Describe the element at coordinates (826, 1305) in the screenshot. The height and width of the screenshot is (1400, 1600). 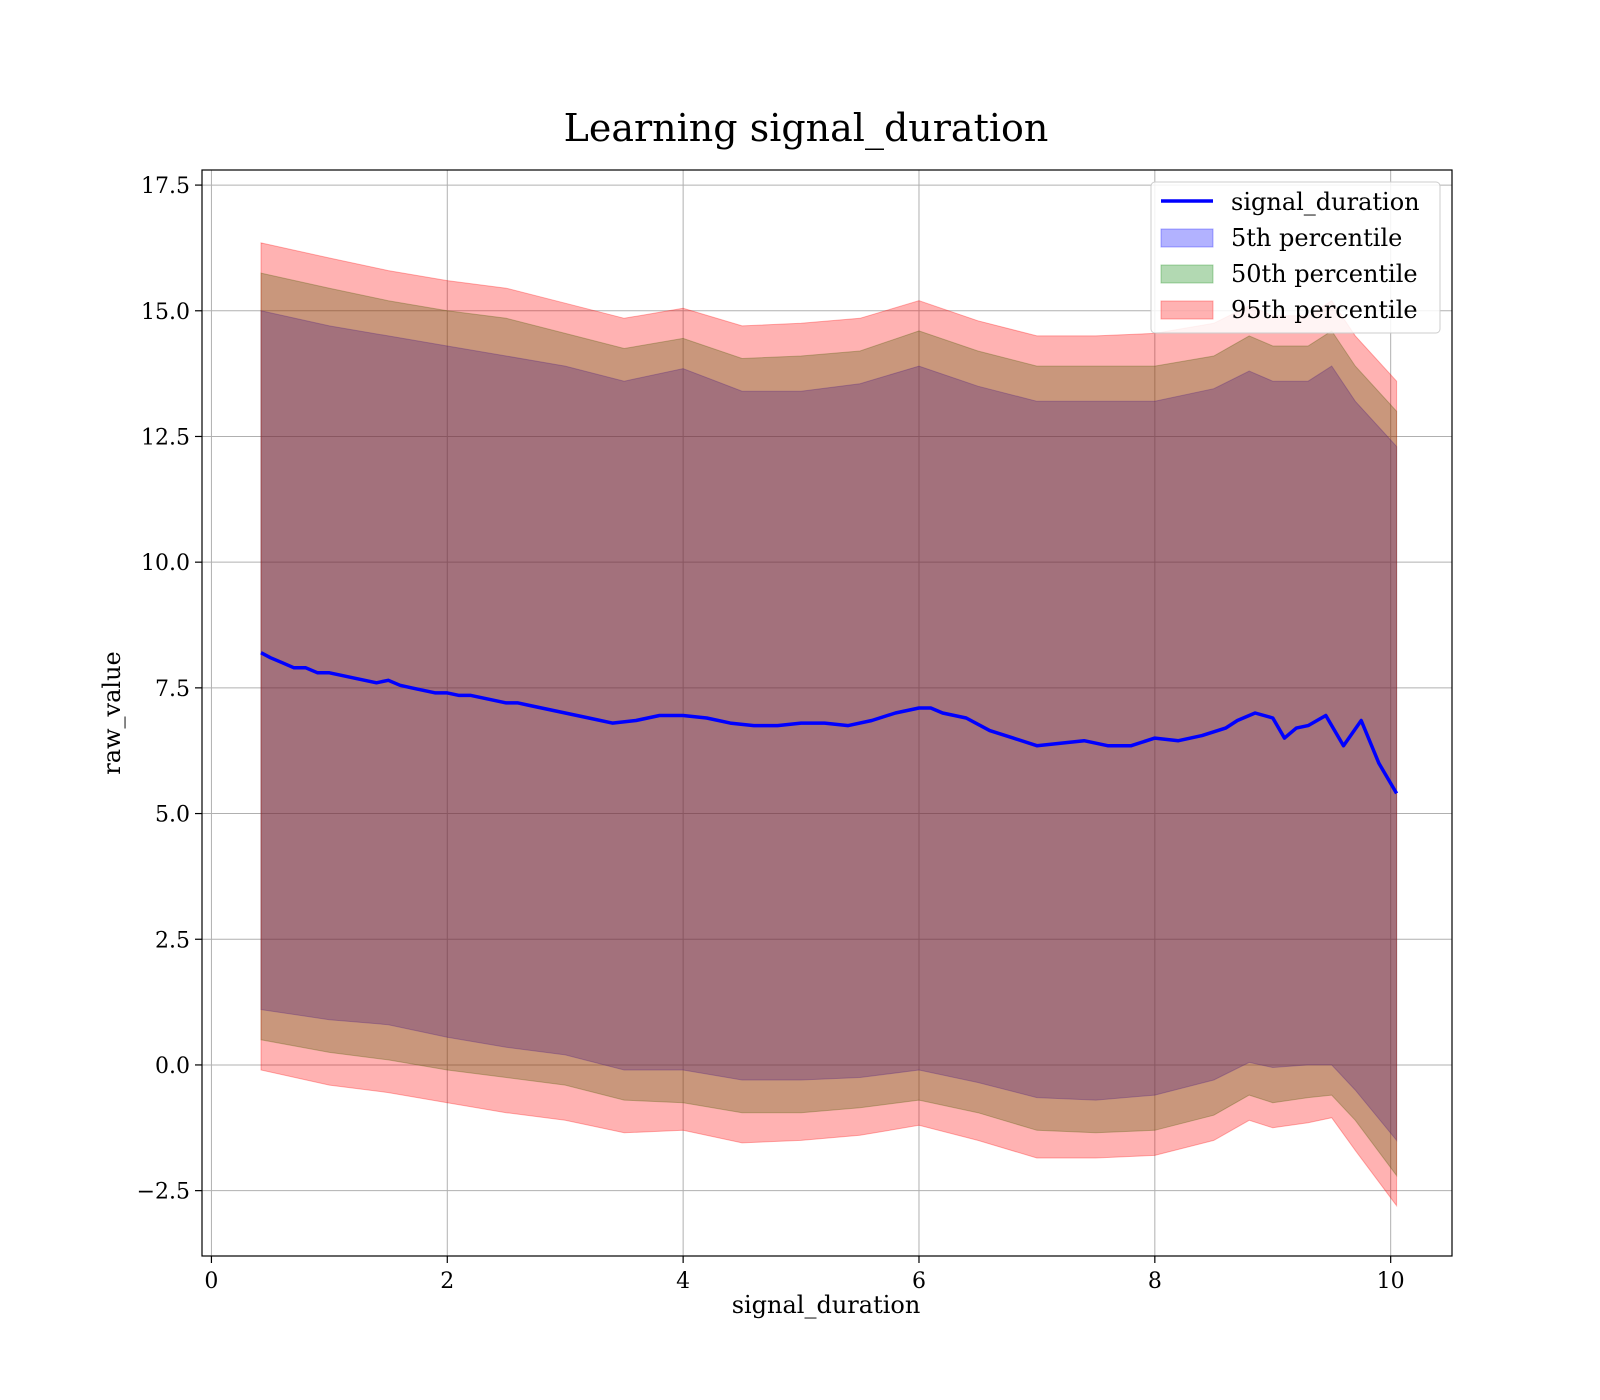
I see `x-axis-label: signal_duration` at that location.